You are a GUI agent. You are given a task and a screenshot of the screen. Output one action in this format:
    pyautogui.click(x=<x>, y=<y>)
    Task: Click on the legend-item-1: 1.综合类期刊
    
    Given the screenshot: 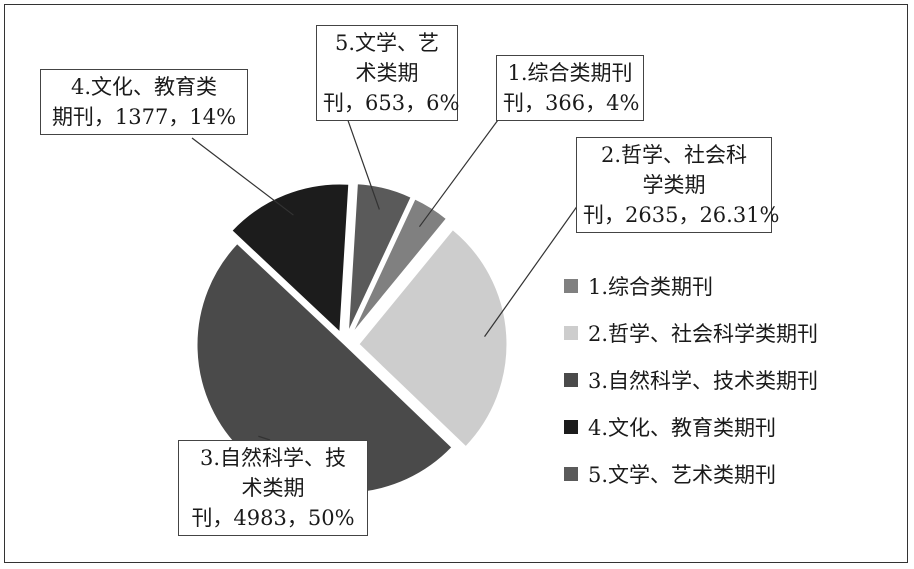 What is the action you would take?
    pyautogui.click(x=691, y=285)
    